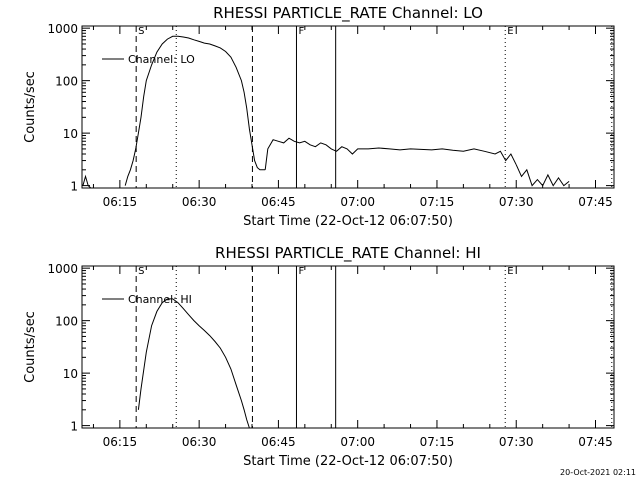  What do you see at coordinates (160, 299) in the screenshot?
I see `legend-label: Channel: HI` at bounding box center [160, 299].